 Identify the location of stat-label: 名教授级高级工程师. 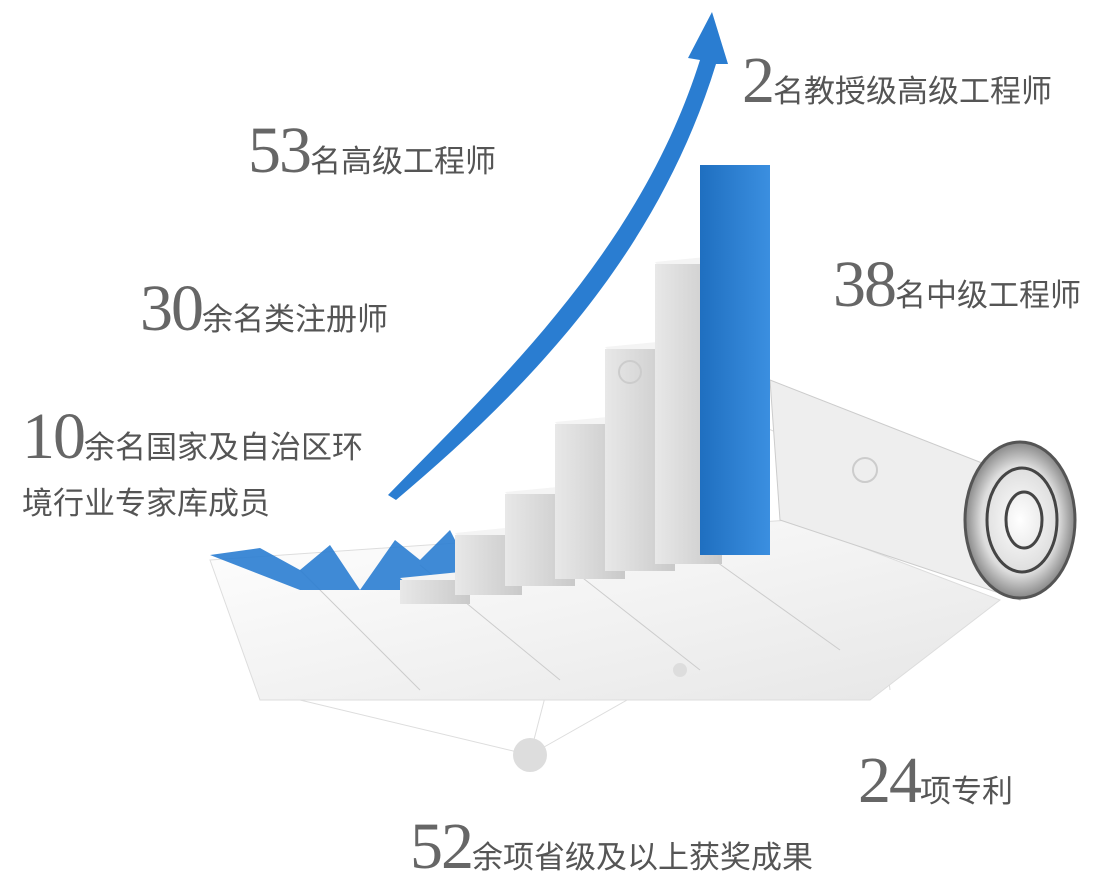
(912, 92).